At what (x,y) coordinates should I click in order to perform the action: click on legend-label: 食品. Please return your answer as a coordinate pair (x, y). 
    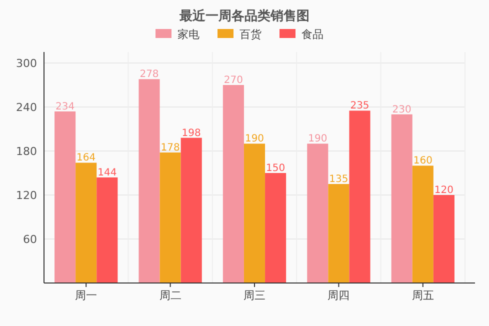
    Looking at the image, I should click on (313, 34).